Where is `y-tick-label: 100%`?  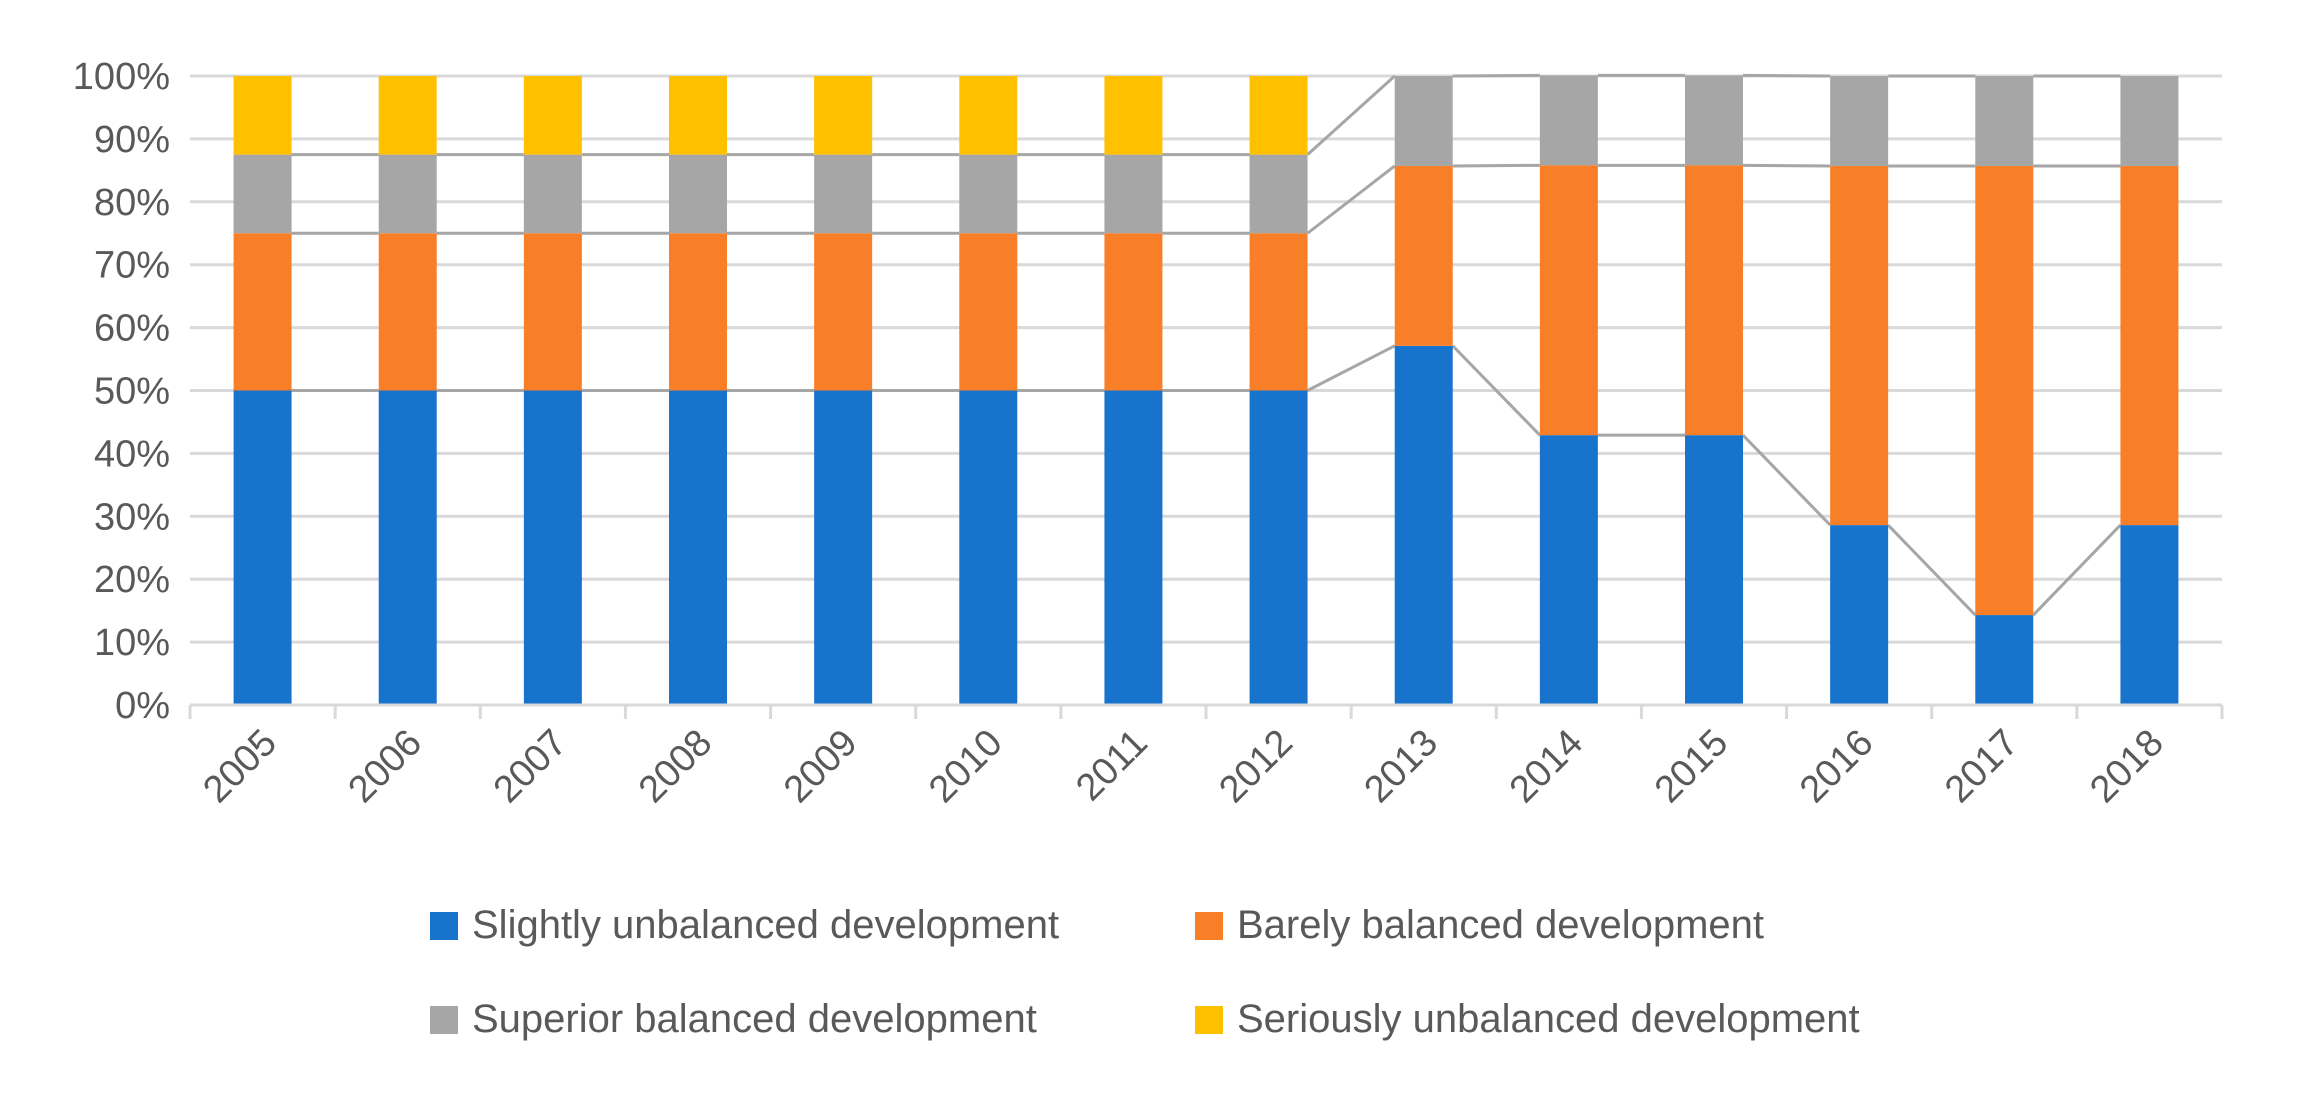
y-tick-label: 100% is located at coordinates (121, 77).